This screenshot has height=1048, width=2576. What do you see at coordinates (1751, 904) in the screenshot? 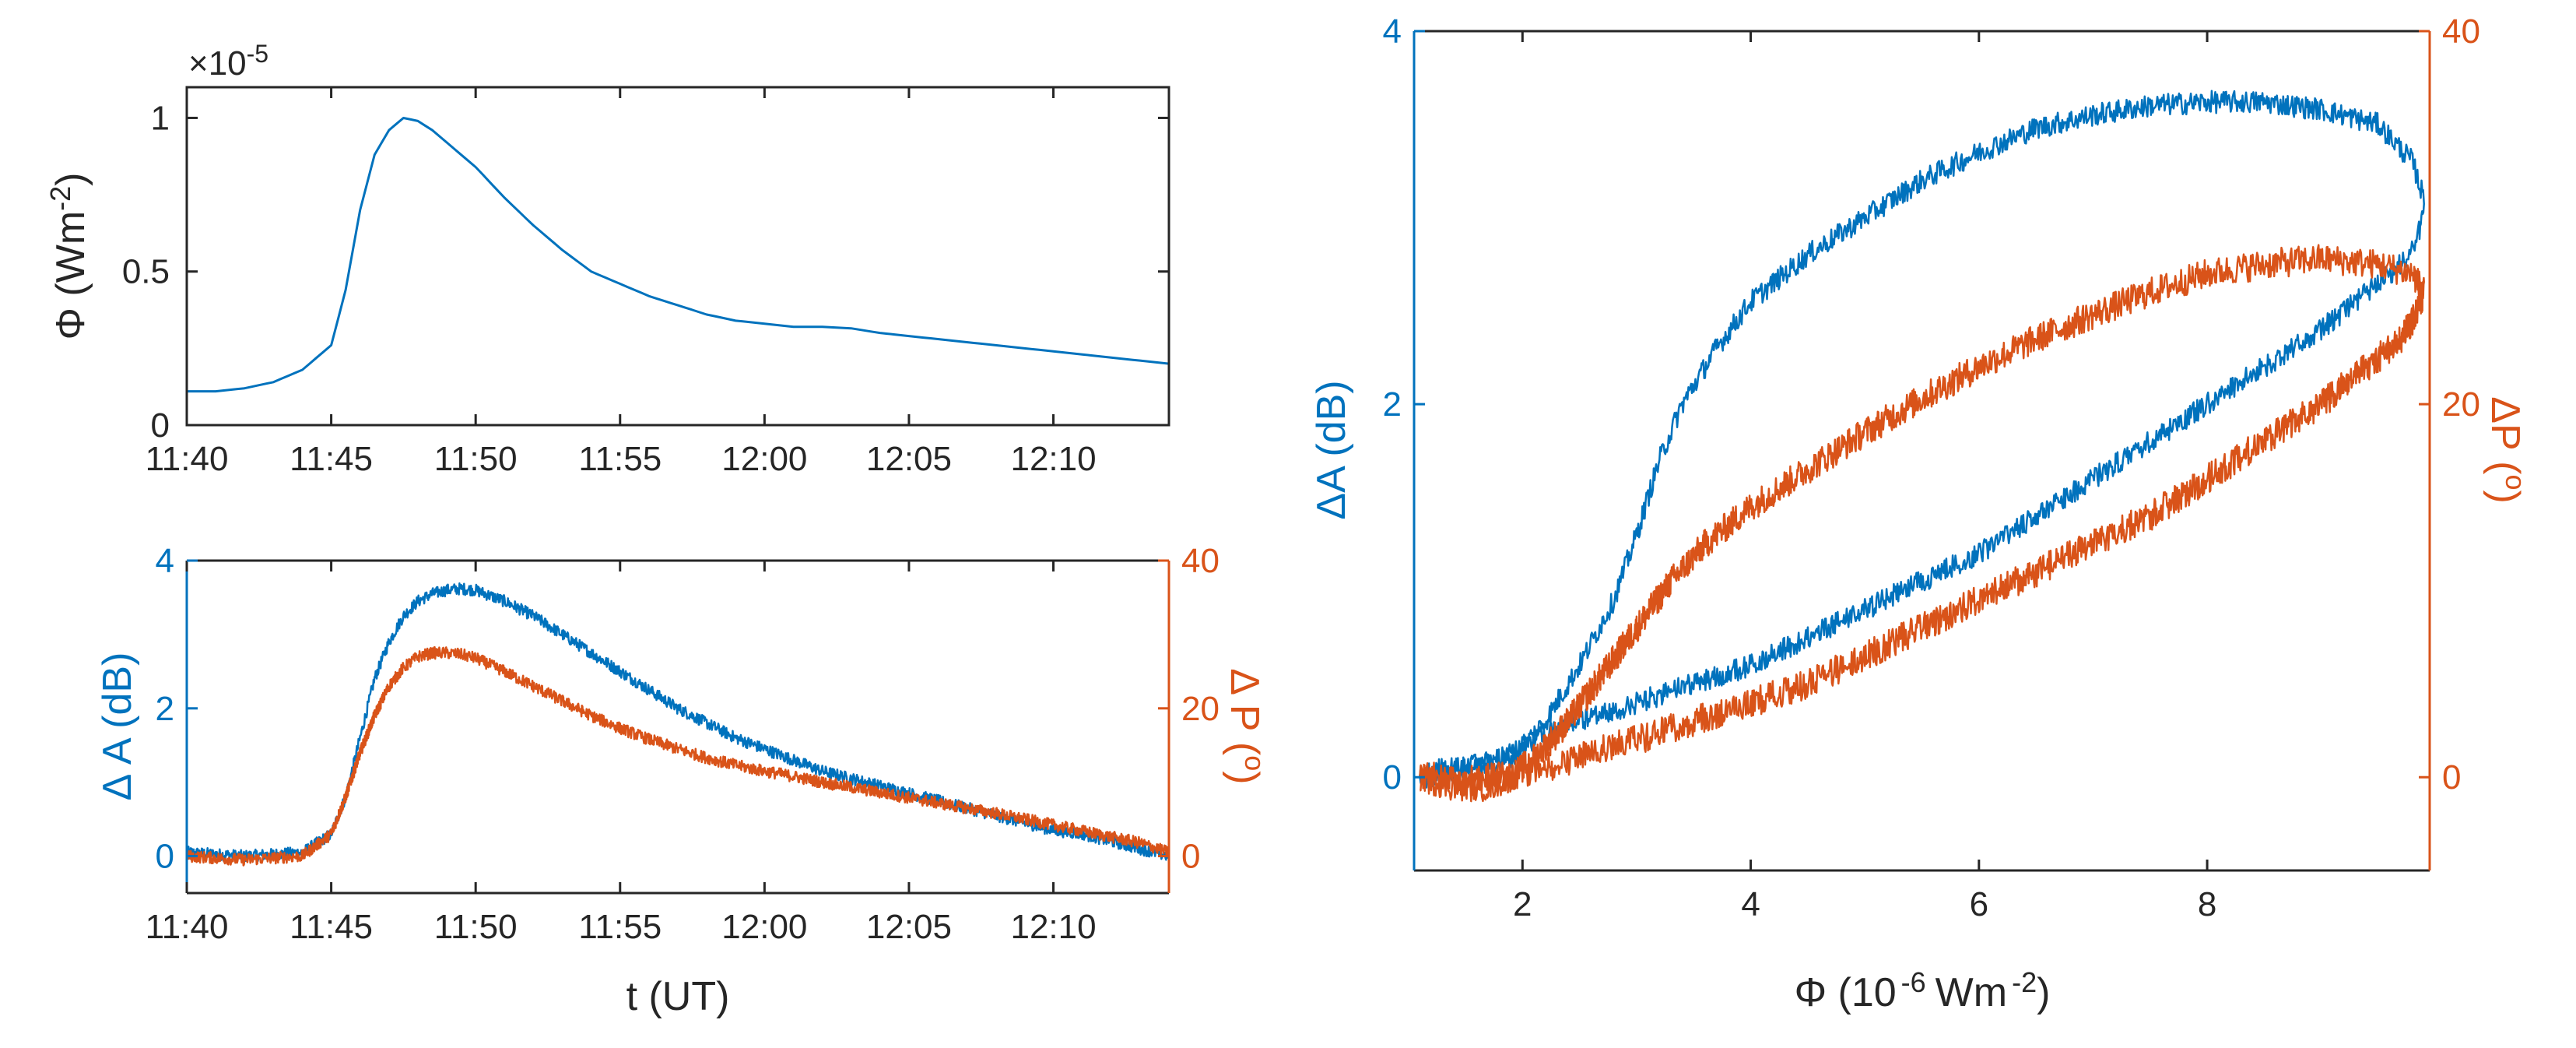
I see `diff-flux-x-tick-label: 4` at bounding box center [1751, 904].